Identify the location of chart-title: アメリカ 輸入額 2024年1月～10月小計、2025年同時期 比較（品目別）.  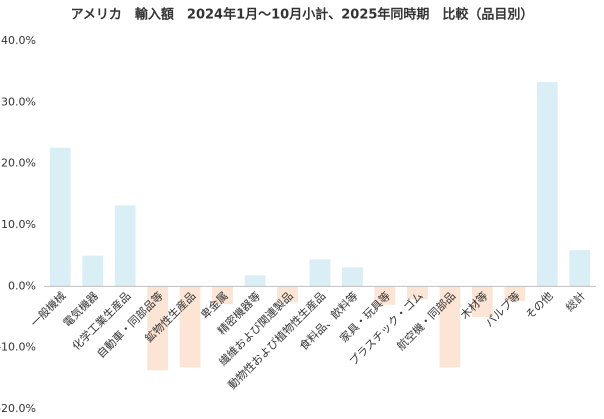
(302, 15).